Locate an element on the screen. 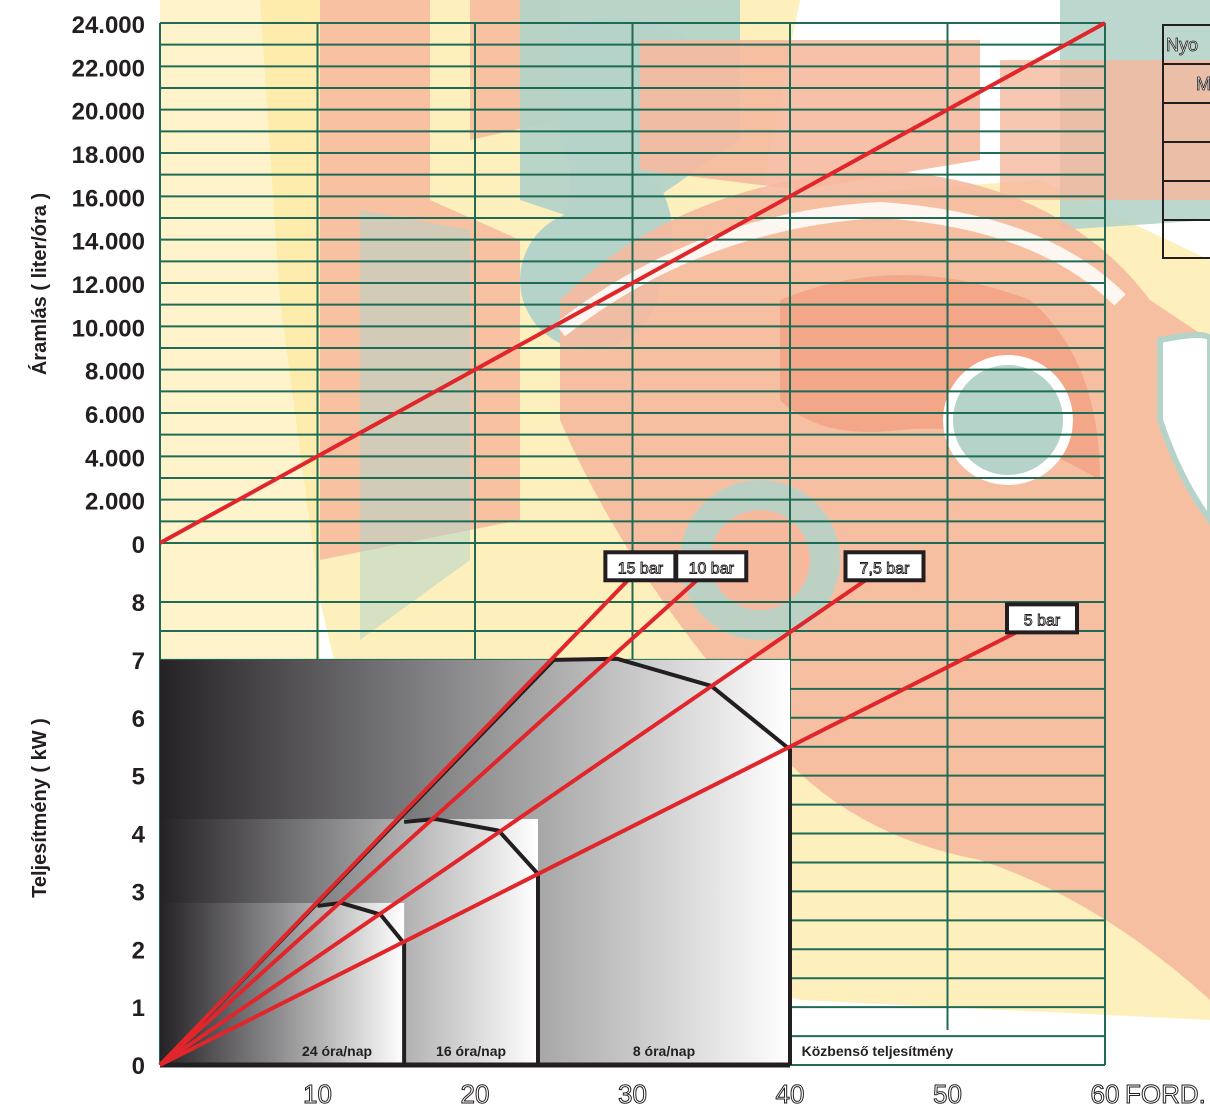 The image size is (1210, 1111). bottom-y-tick-label: 3 is located at coordinates (138, 892).